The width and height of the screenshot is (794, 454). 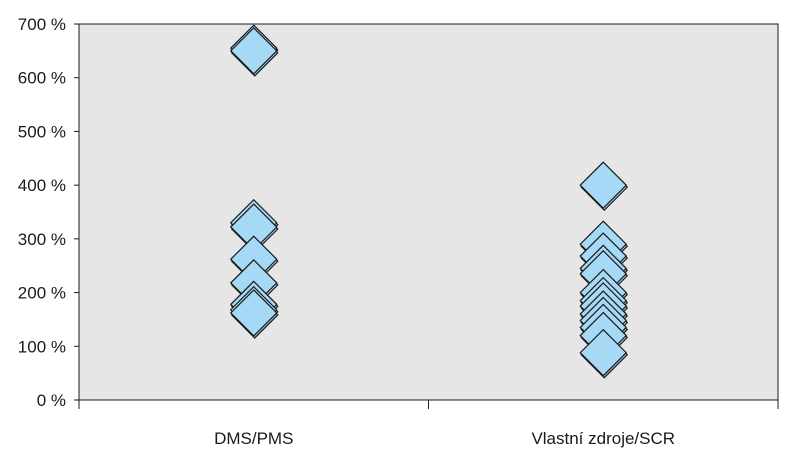 What do you see at coordinates (253, 438) in the screenshot?
I see `x-category-label: DMS/PMS` at bounding box center [253, 438].